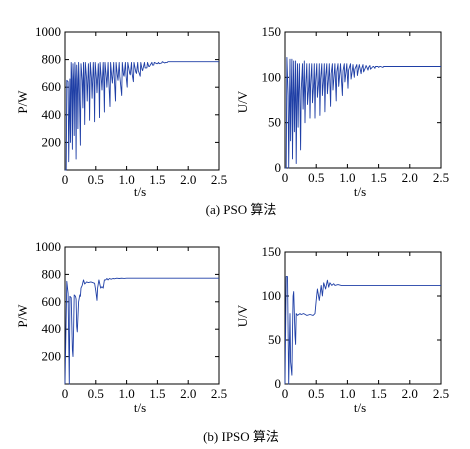  Describe the element at coordinates (241, 209) in the screenshot. I see `caption-pso: (a) PSO 算法` at that location.